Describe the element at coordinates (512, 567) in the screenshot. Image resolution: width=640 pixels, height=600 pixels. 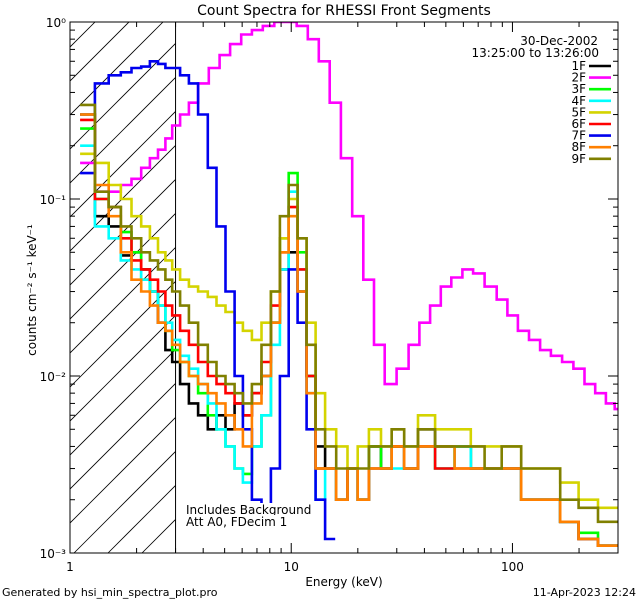
I see `x-tick-label: 100` at that location.